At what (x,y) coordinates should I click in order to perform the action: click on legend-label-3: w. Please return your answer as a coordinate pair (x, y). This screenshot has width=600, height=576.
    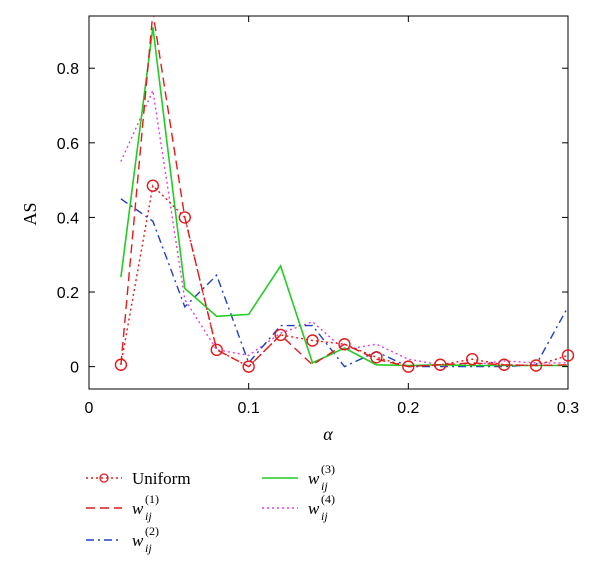
    Looking at the image, I should click on (138, 540).